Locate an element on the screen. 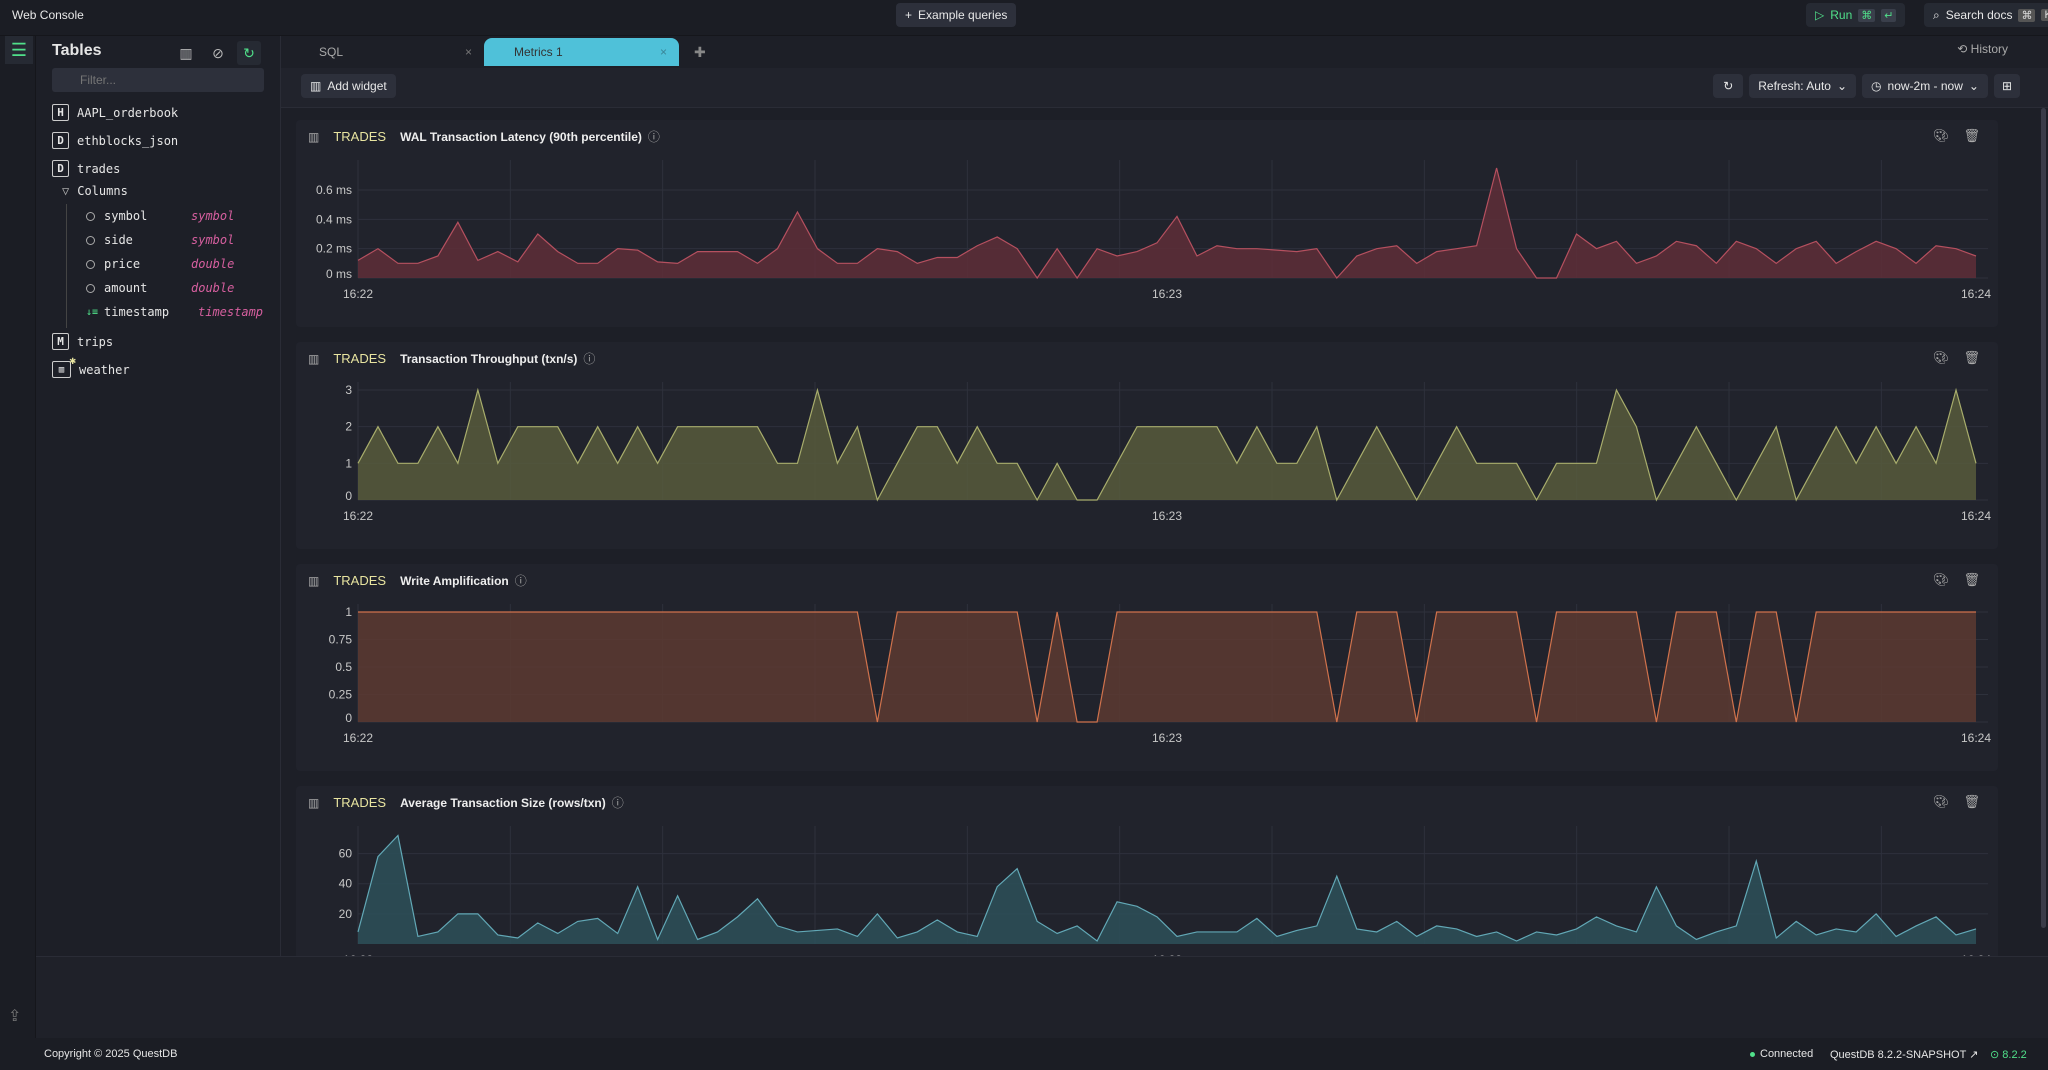  y-tick-label: 2 is located at coordinates (348, 427).